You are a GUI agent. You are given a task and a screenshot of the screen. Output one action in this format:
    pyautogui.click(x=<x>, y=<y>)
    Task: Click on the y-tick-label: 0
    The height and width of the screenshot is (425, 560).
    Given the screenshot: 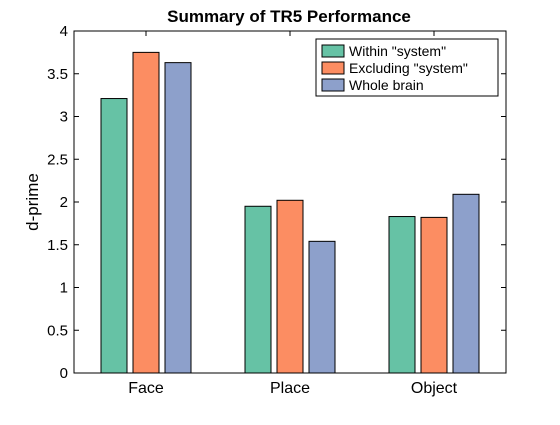 What is the action you would take?
    pyautogui.click(x=64, y=373)
    